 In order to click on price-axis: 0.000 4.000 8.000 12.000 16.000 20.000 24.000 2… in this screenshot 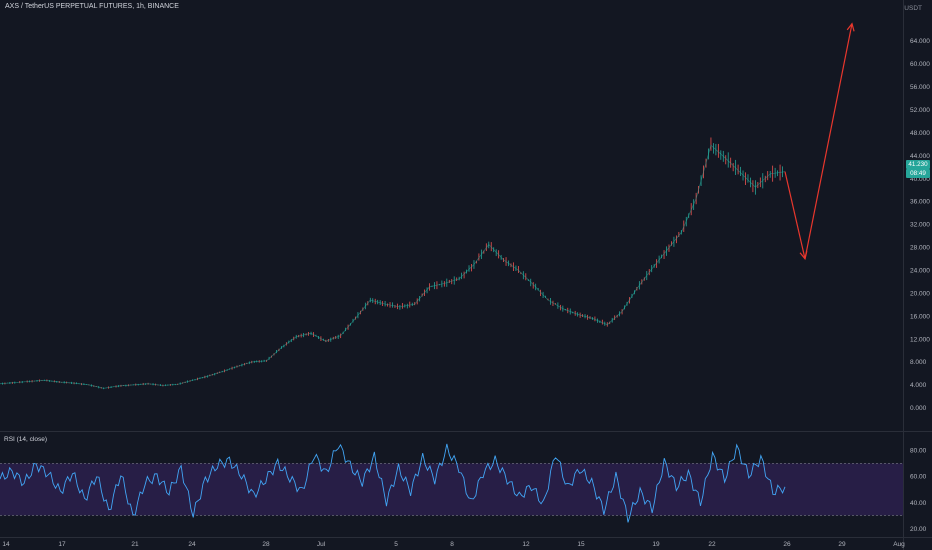, I will do `click(920, 225)`.